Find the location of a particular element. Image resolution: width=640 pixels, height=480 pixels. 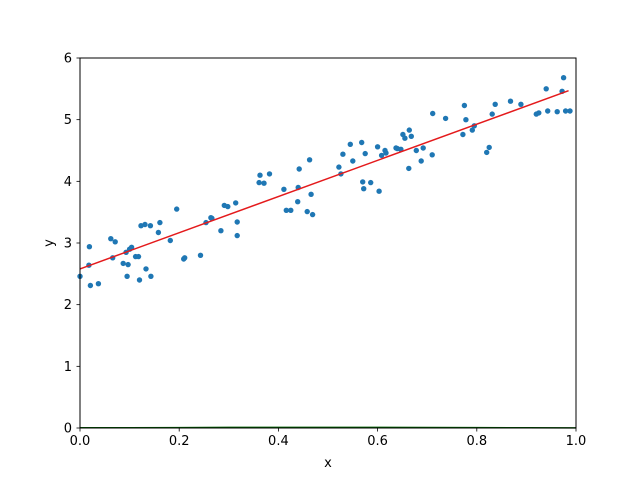

y-tick-label: 2 is located at coordinates (68, 305).